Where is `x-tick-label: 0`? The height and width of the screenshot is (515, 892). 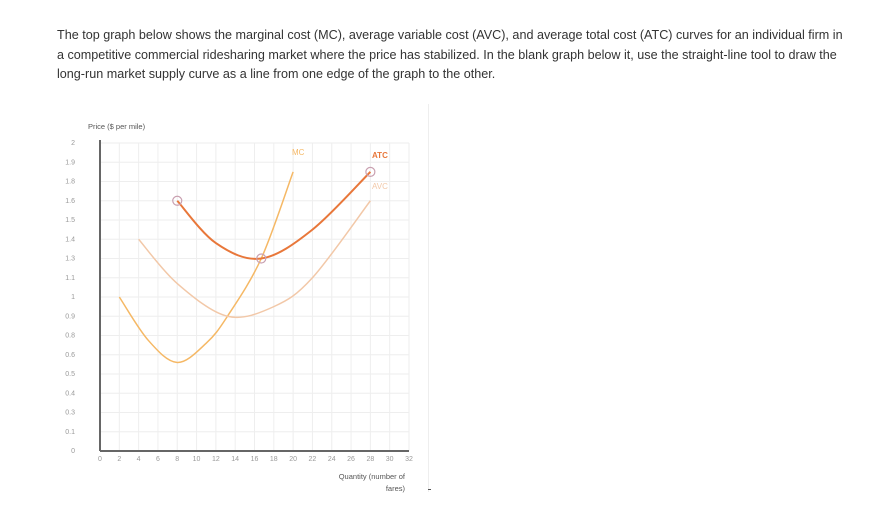
x-tick-label: 0 is located at coordinates (100, 459).